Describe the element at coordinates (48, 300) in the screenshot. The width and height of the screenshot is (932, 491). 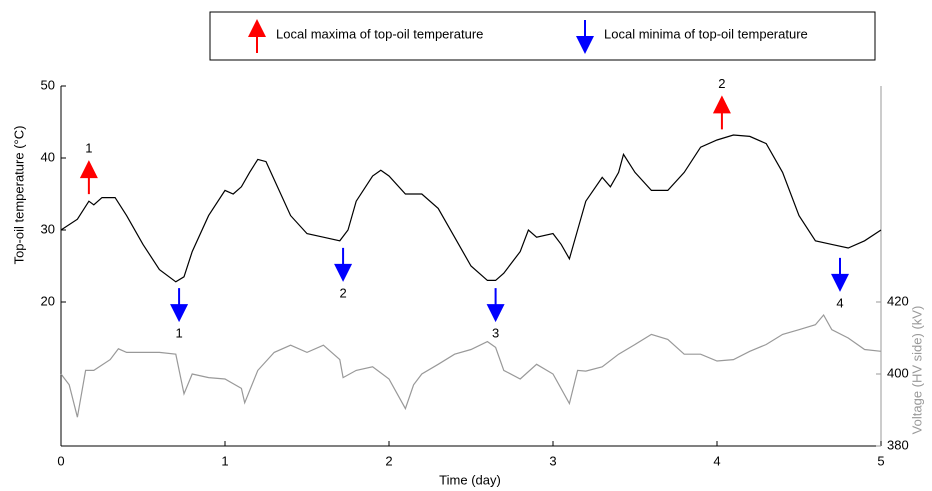
I see `y-tick-label: 20` at that location.